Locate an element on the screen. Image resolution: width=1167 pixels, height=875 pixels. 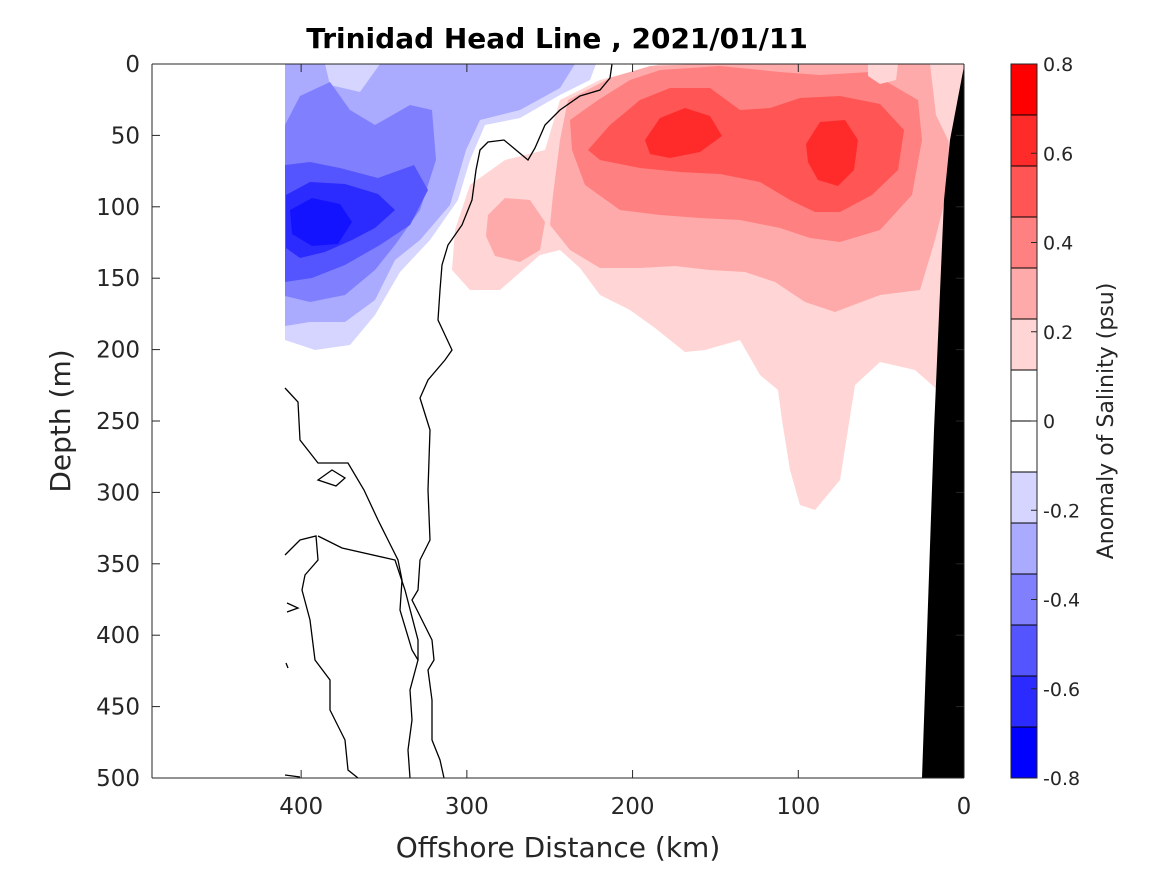
x-tick-label: 0 is located at coordinates (964, 807).